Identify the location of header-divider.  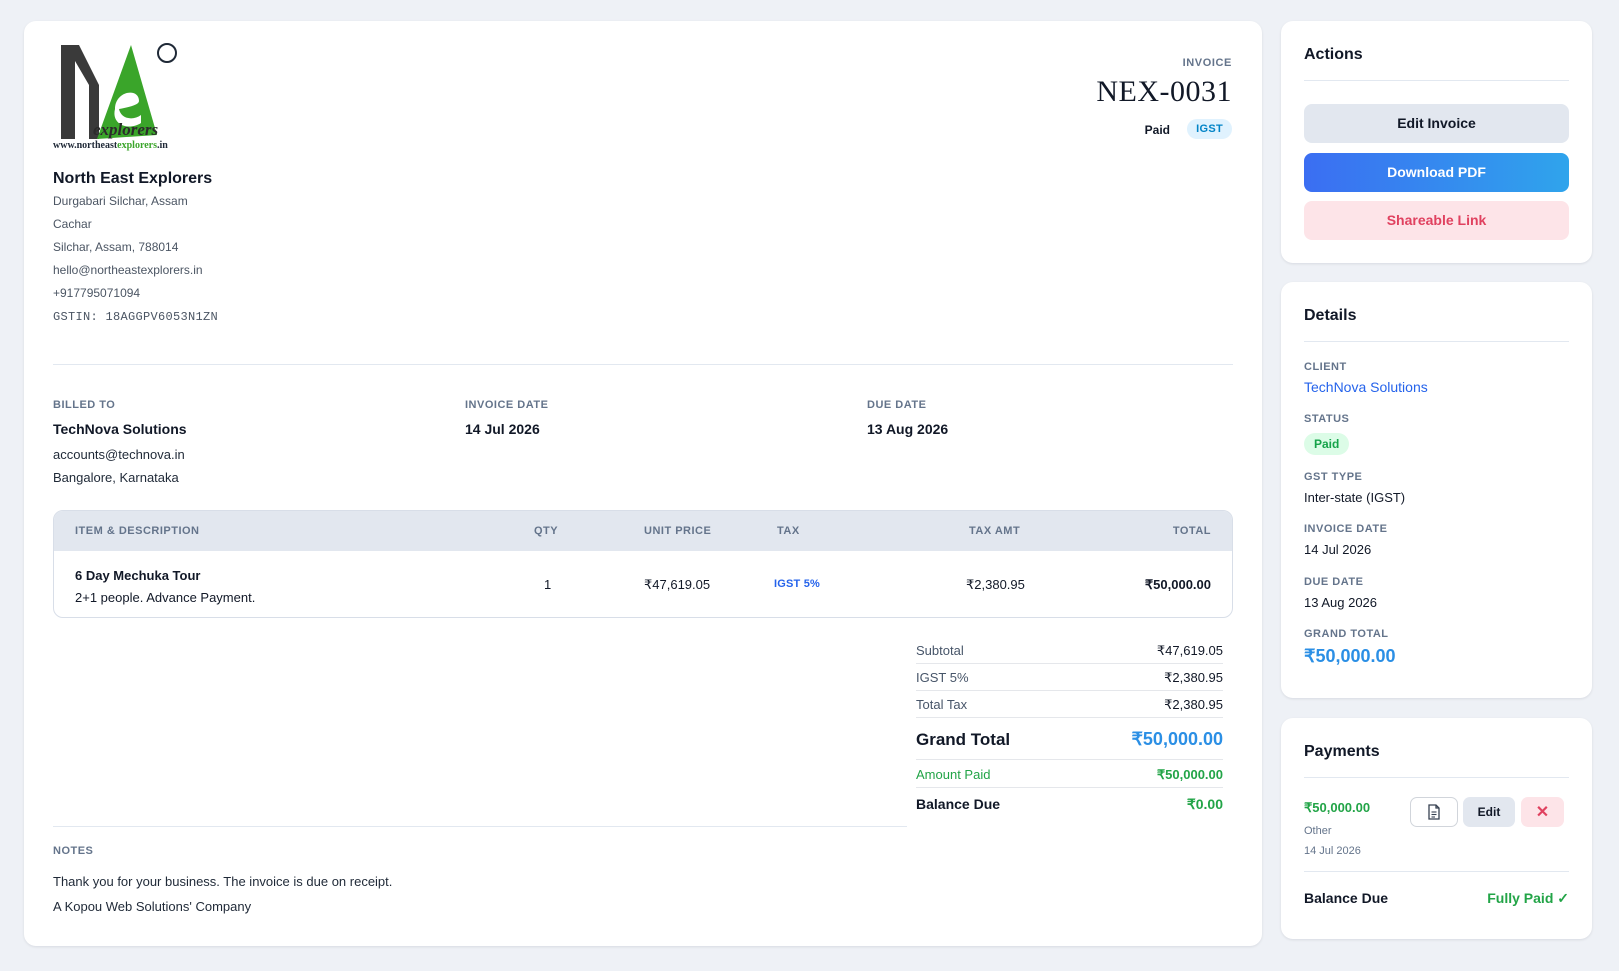
(643, 364).